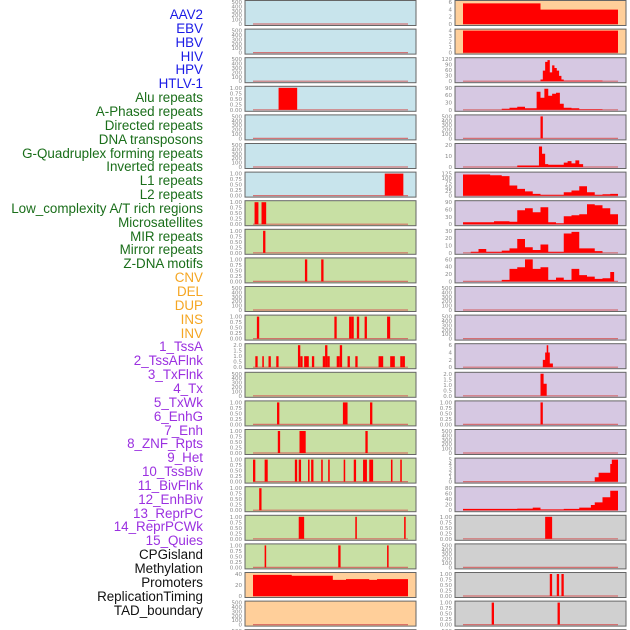 The width and height of the screenshot is (630, 630). What do you see at coordinates (451, 346) in the screenshot?
I see `y-tick-label: 6` at bounding box center [451, 346].